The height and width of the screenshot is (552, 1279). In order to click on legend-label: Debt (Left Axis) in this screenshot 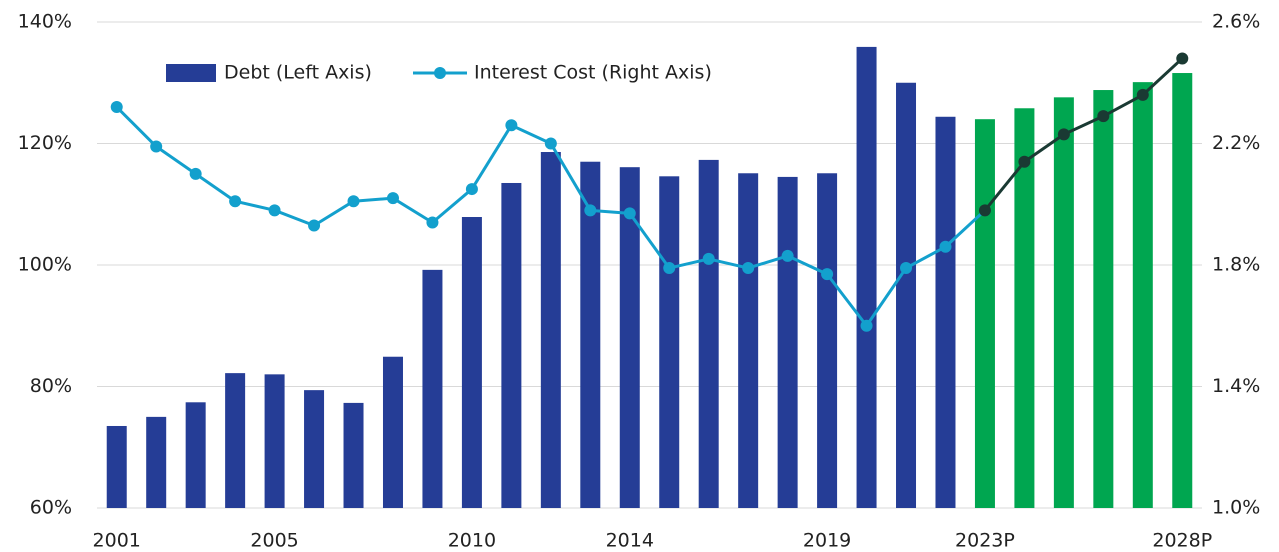, I will do `click(298, 73)`.